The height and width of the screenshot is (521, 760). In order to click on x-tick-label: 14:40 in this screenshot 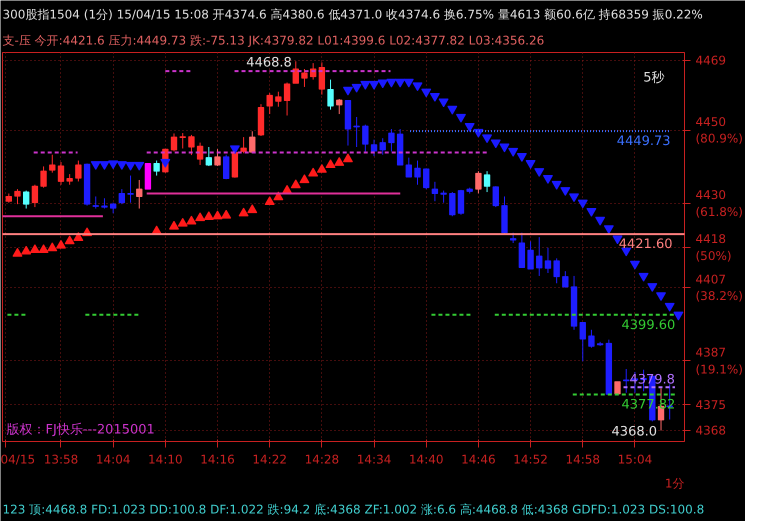, I will do `click(426, 459)`.